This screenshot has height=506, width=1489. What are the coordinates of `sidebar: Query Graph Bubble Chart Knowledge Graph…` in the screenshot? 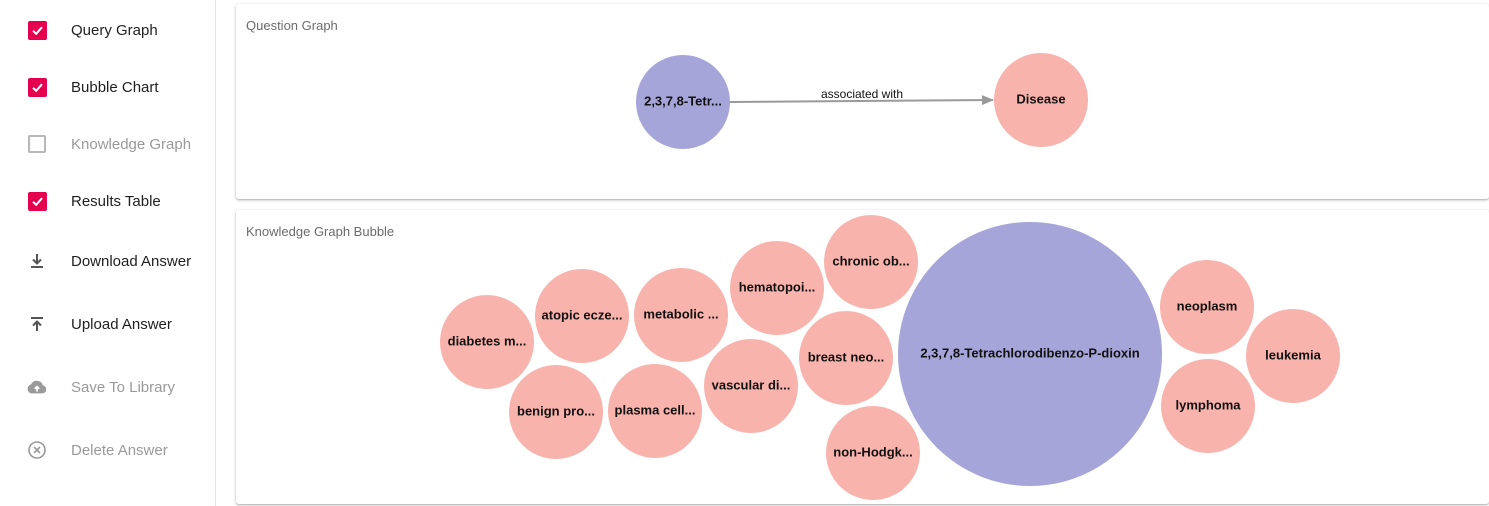 It's located at (108, 253).